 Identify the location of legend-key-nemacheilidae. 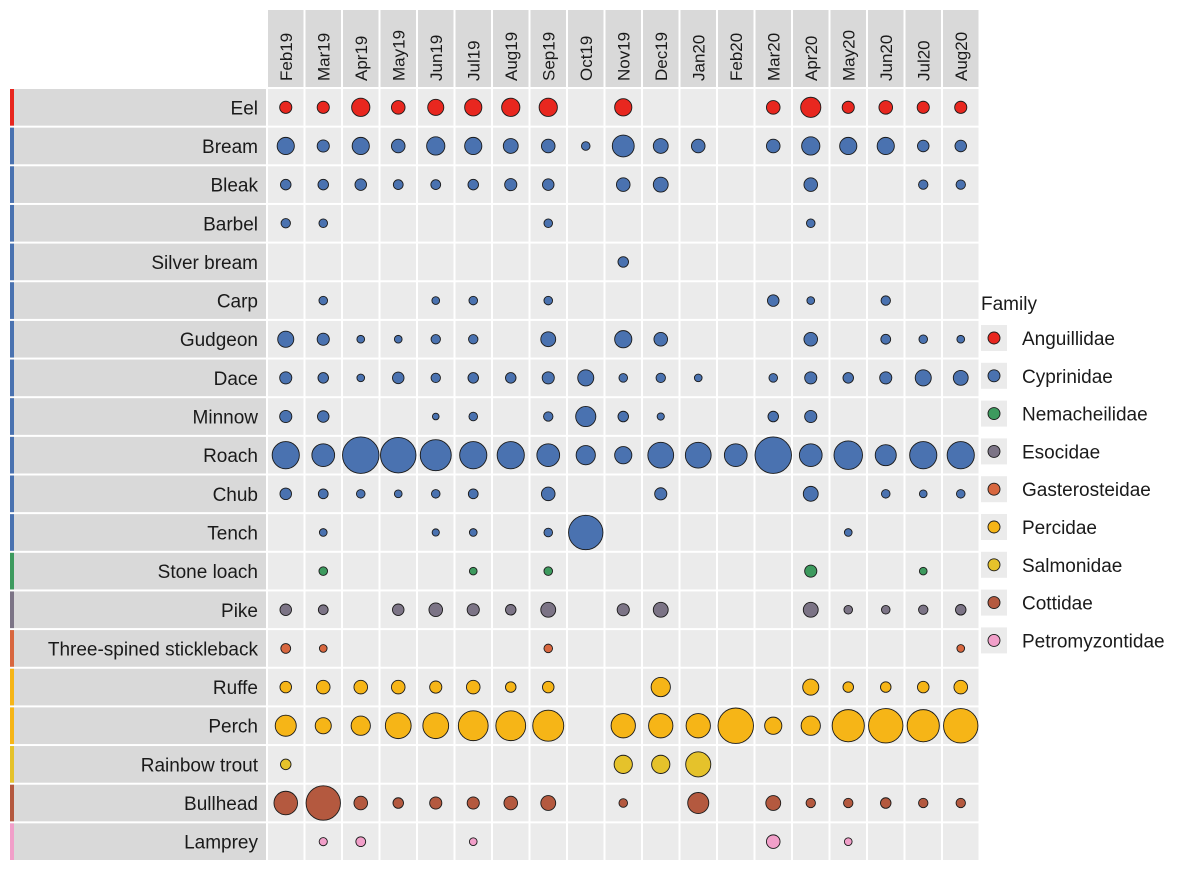
(994, 414).